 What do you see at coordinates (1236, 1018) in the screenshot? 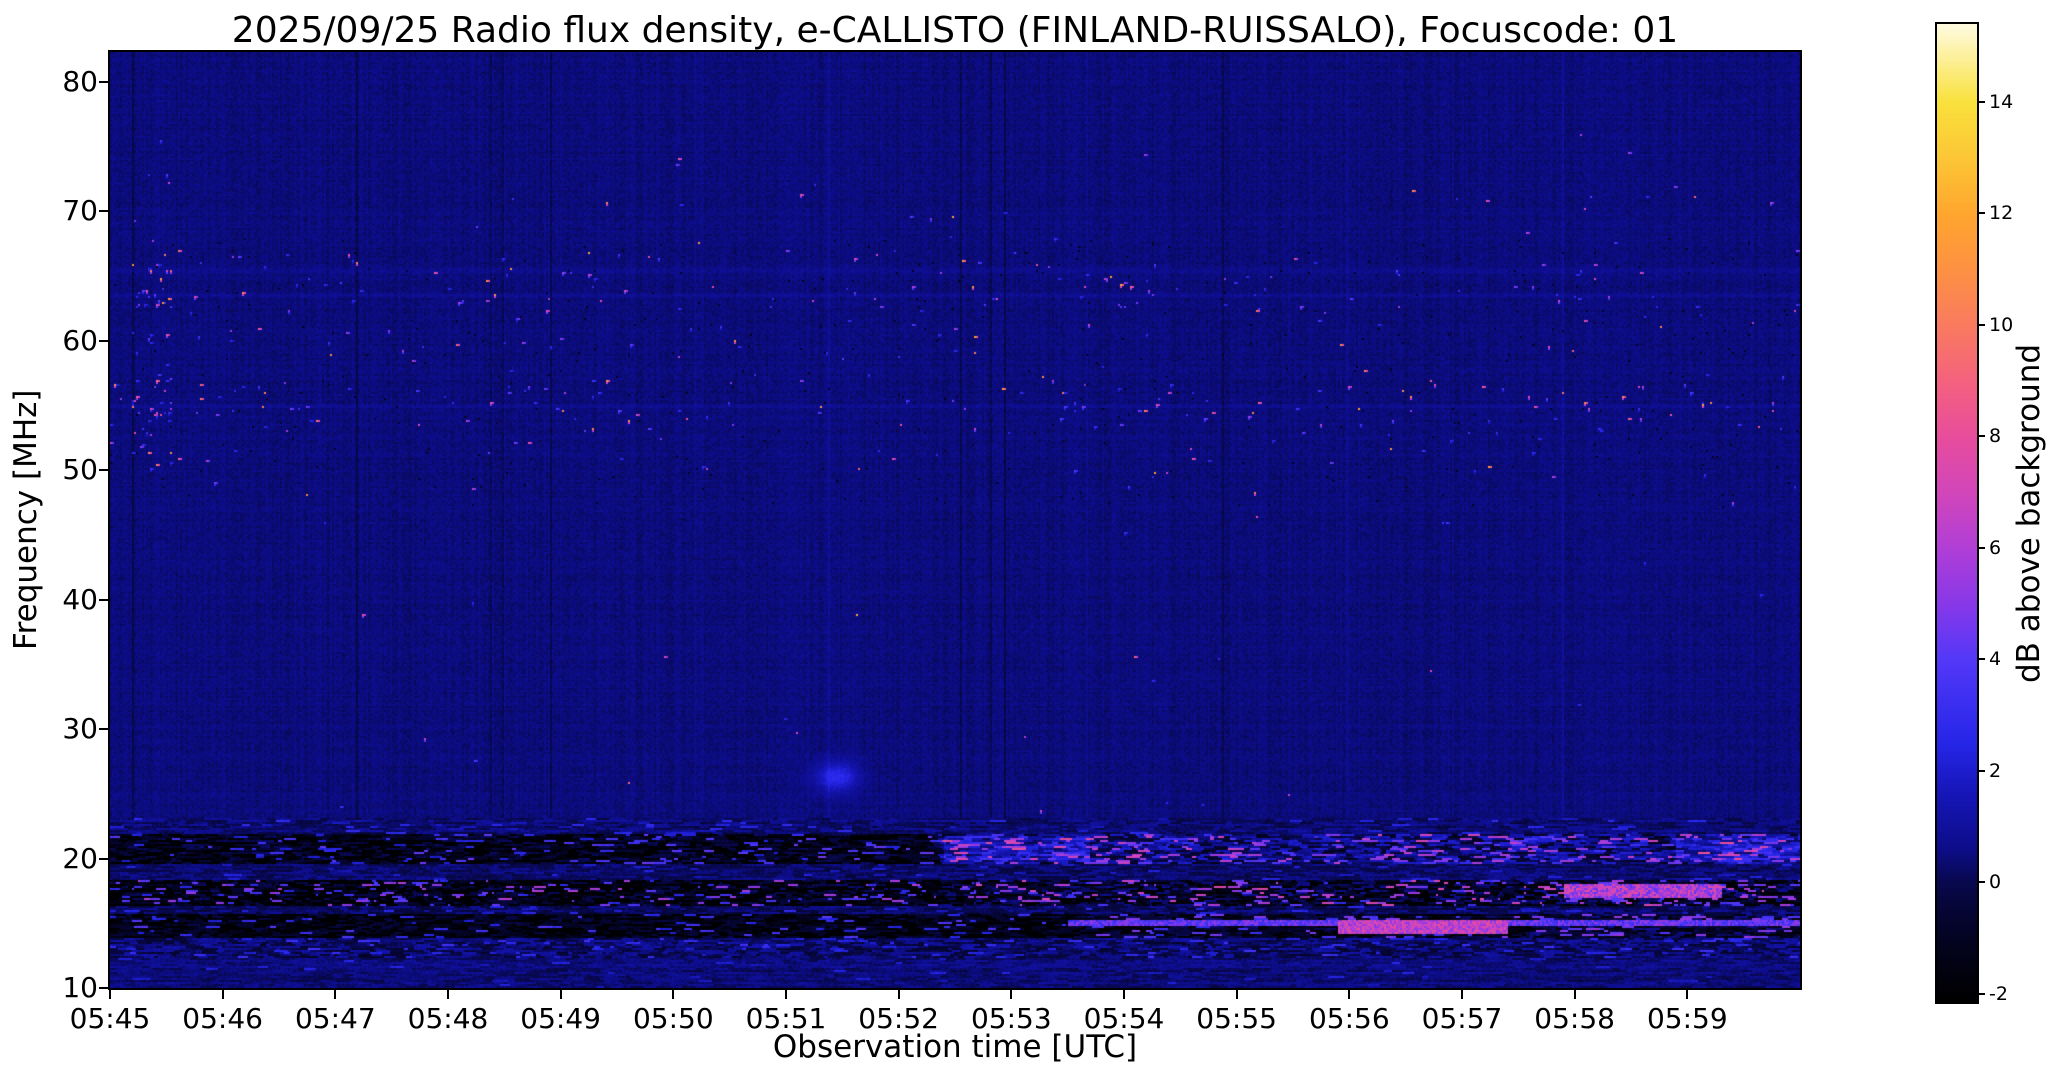
I see `x-tick-label: 05:55` at bounding box center [1236, 1018].